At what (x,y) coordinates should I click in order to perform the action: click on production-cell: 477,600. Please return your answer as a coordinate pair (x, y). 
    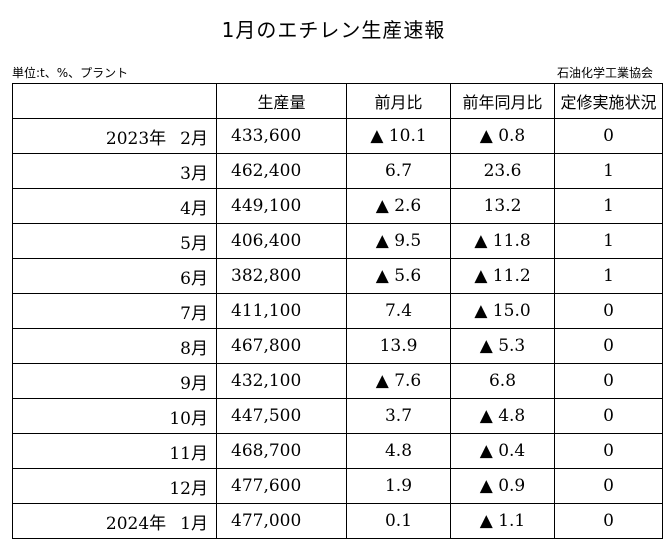
    Looking at the image, I should click on (281, 486).